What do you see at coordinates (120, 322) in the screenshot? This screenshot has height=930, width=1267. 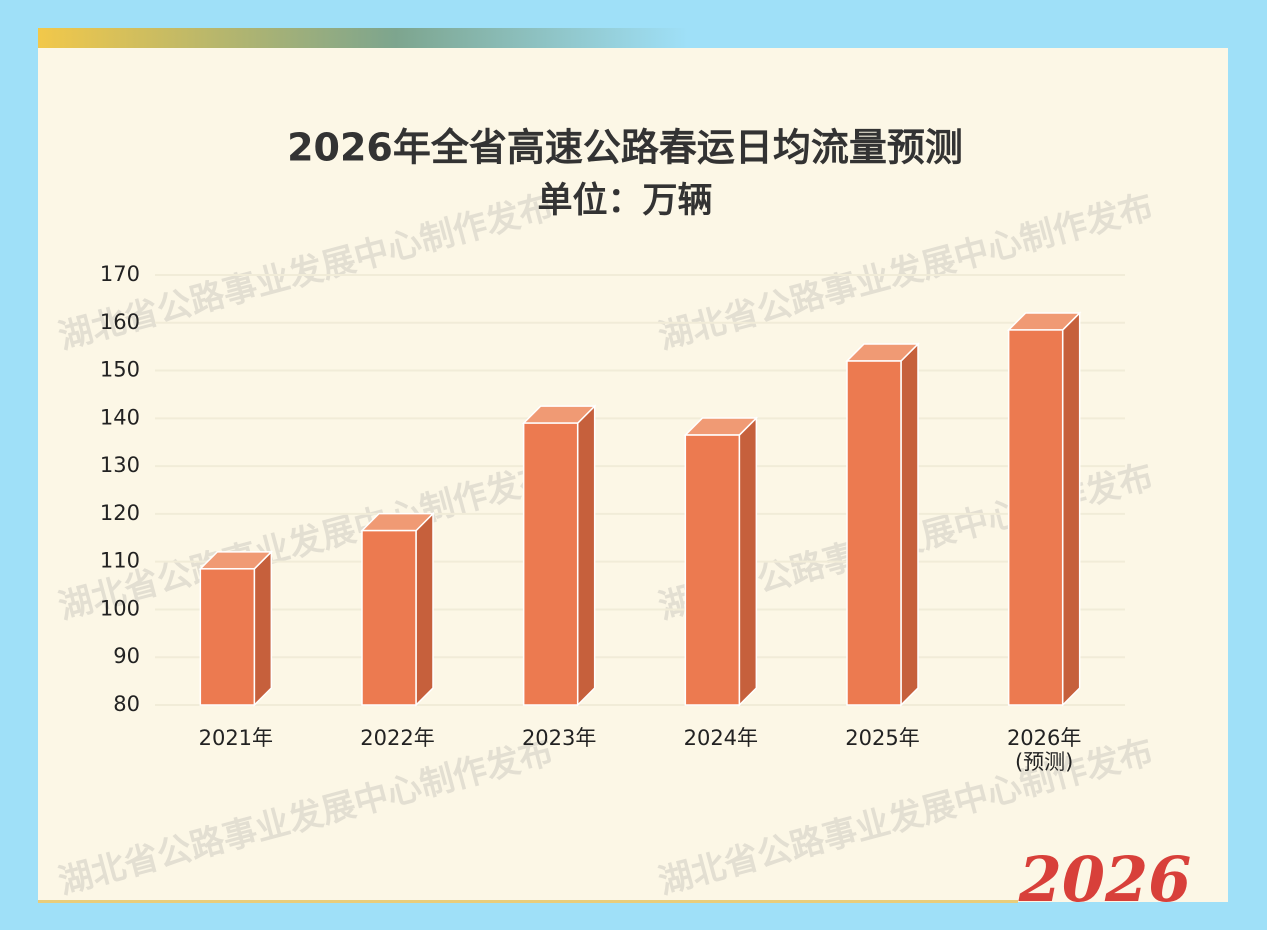 I see `y-tick-label: 160` at bounding box center [120, 322].